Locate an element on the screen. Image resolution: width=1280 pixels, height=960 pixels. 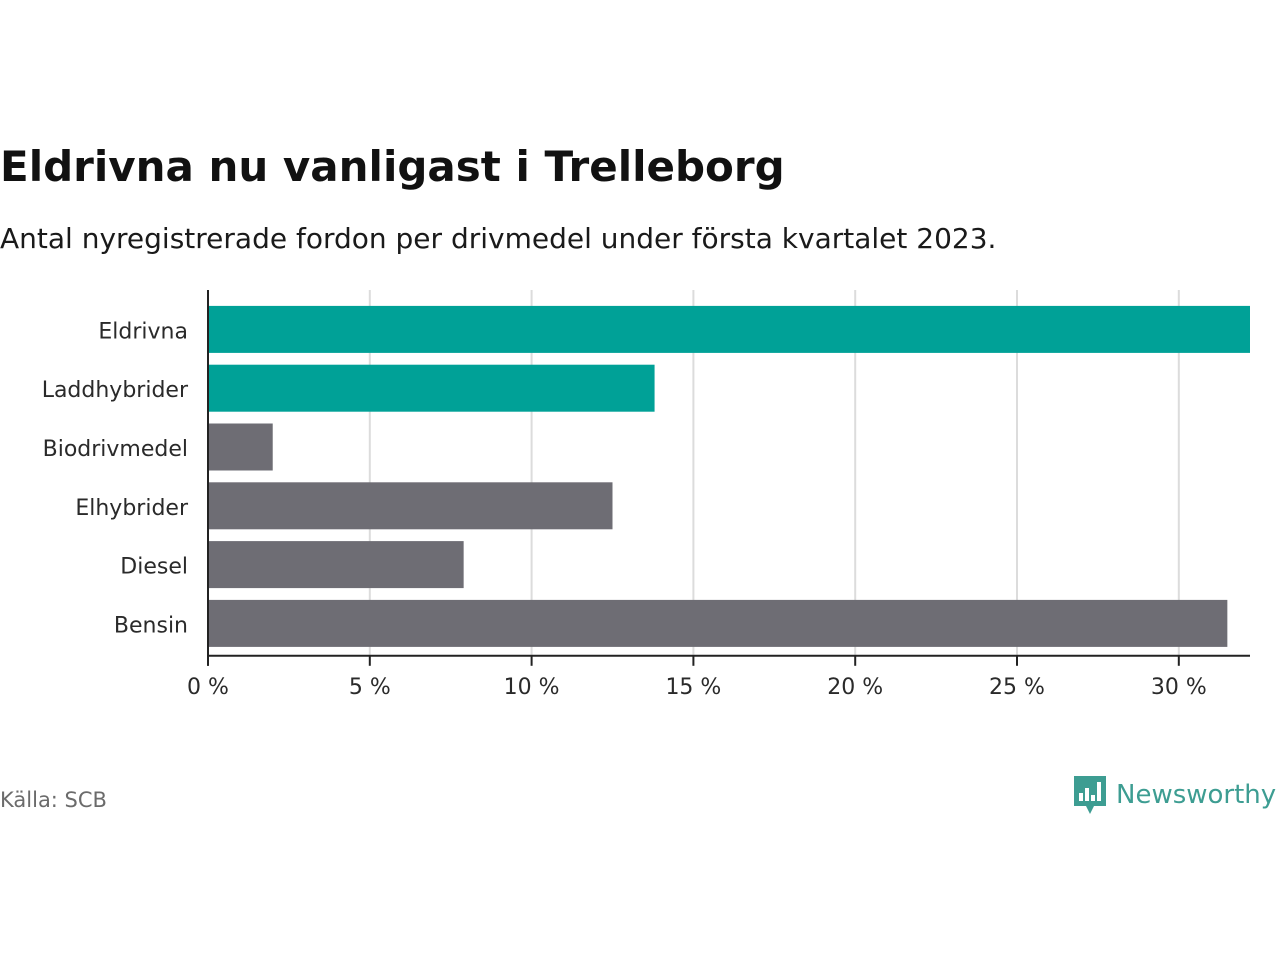
x-tick-label: 5 % is located at coordinates (370, 687).